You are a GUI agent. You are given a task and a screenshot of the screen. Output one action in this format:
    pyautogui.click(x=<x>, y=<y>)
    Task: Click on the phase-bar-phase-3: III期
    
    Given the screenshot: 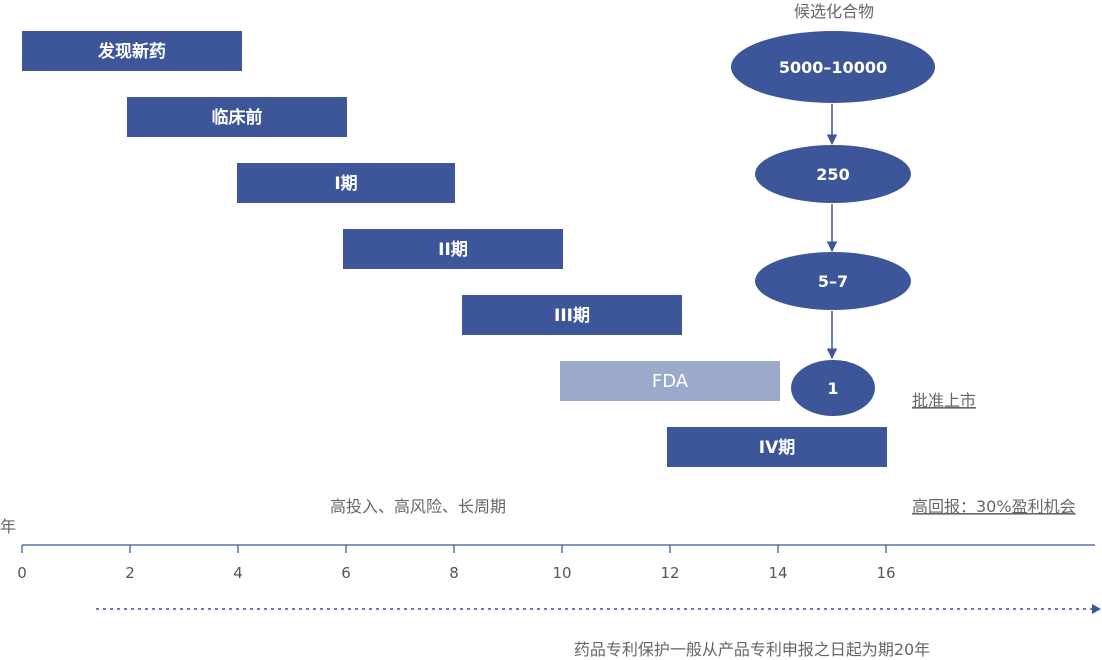 What is the action you would take?
    pyautogui.click(x=572, y=315)
    